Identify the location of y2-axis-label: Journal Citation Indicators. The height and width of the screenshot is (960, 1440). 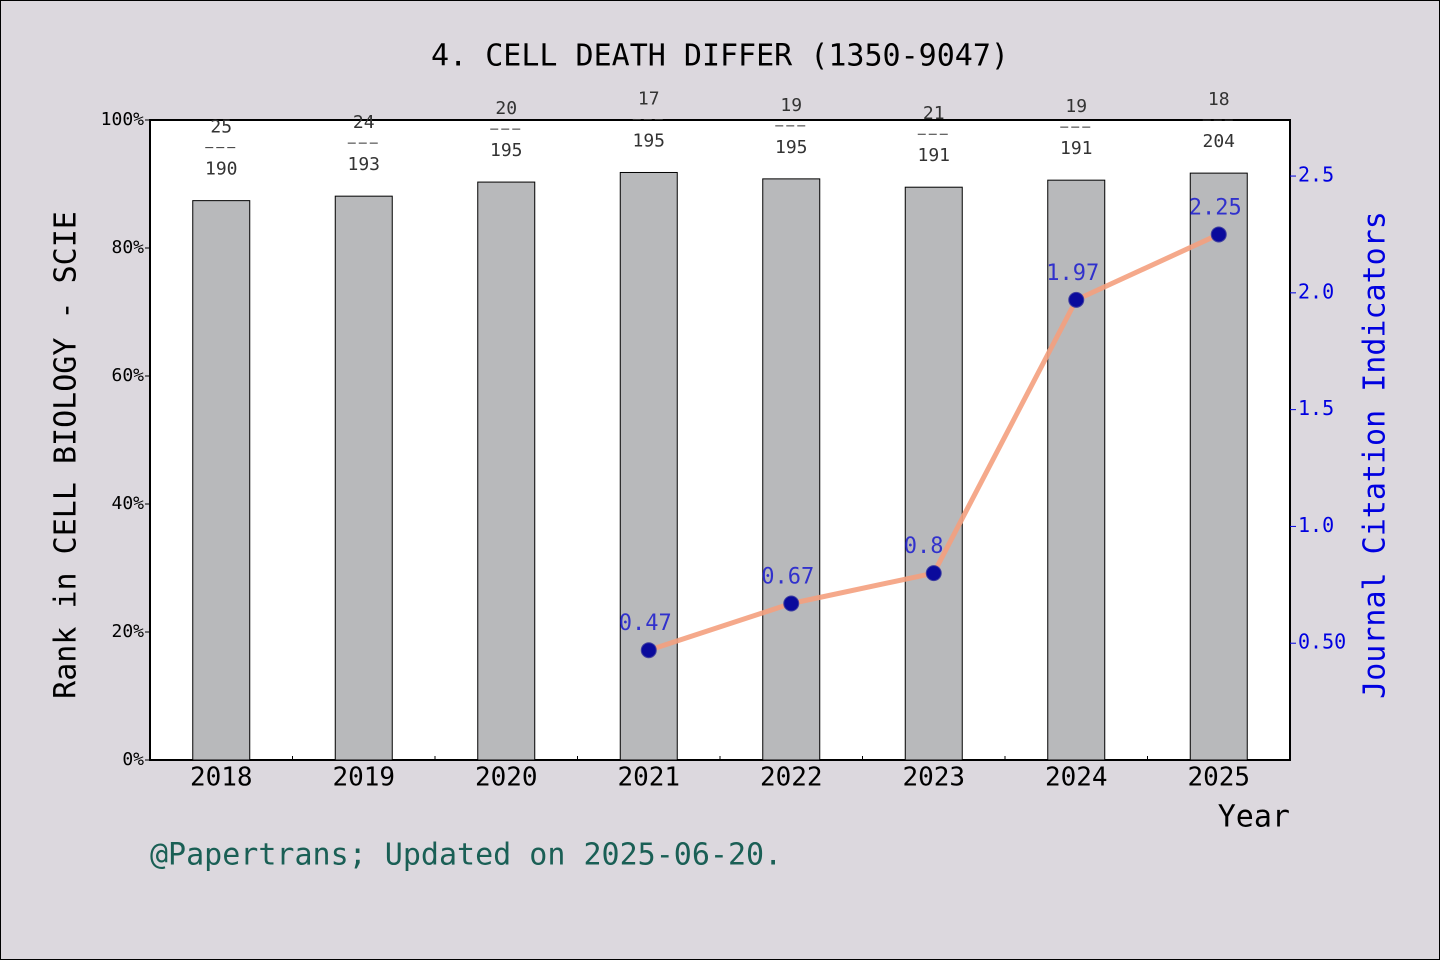
(1375, 455).